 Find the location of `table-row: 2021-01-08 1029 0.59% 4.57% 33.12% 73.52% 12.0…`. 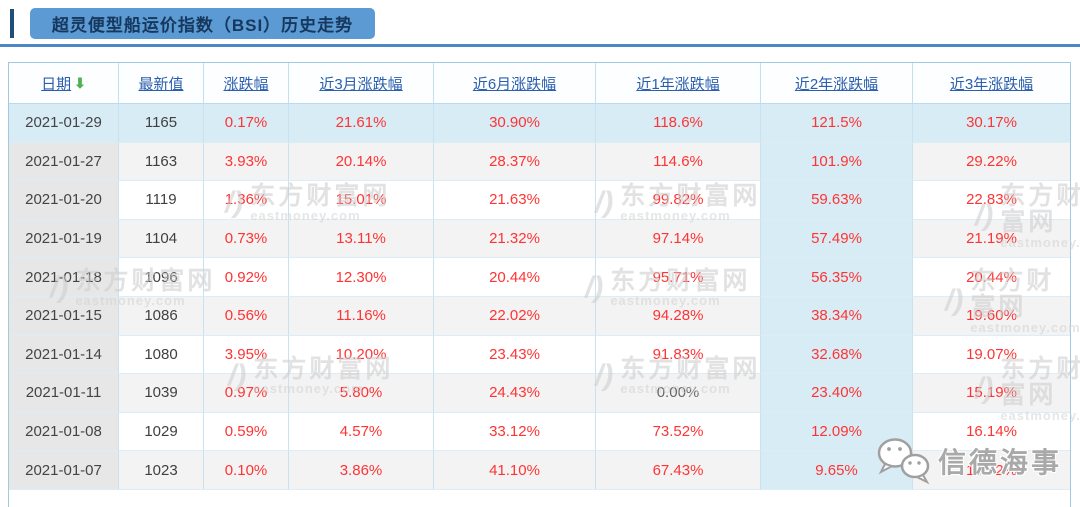

table-row: 2021-01-08 1029 0.59% 4.57% 33.12% 73.52% 12.0… is located at coordinates (539, 432).